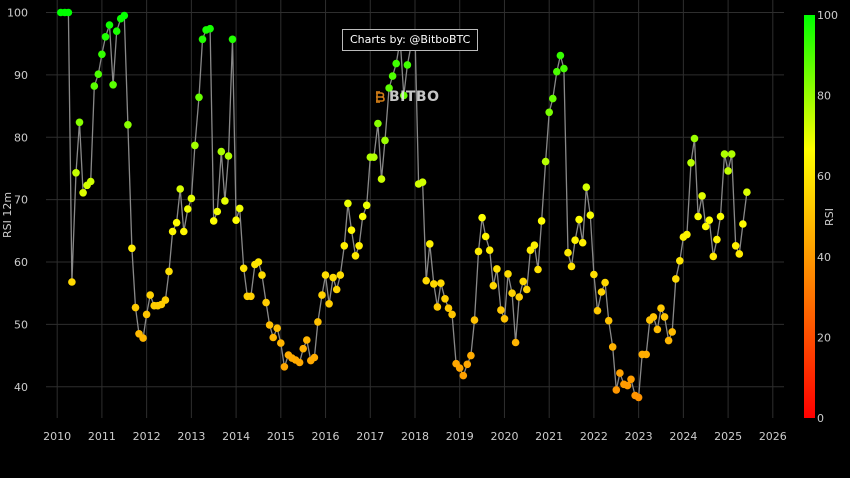 The width and height of the screenshot is (850, 478). What do you see at coordinates (549, 436) in the screenshot?
I see `x-tick-label: 2021` at bounding box center [549, 436].